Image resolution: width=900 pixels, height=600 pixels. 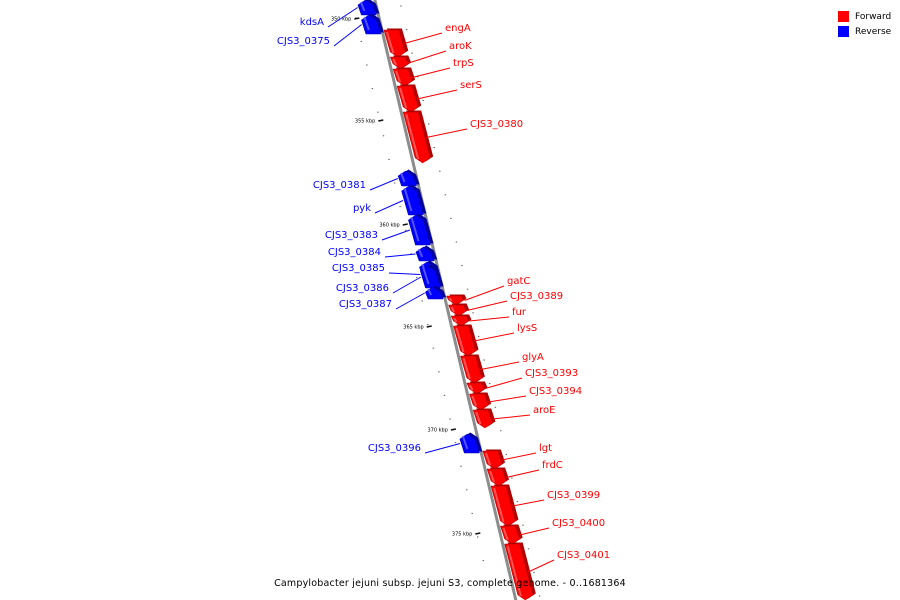 I want to click on gene-aroE, so click(x=484, y=418).